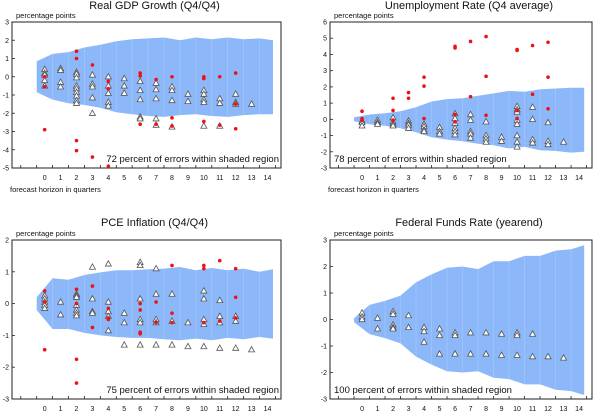  I want to click on y-tick-label: -3, so click(6, 132).